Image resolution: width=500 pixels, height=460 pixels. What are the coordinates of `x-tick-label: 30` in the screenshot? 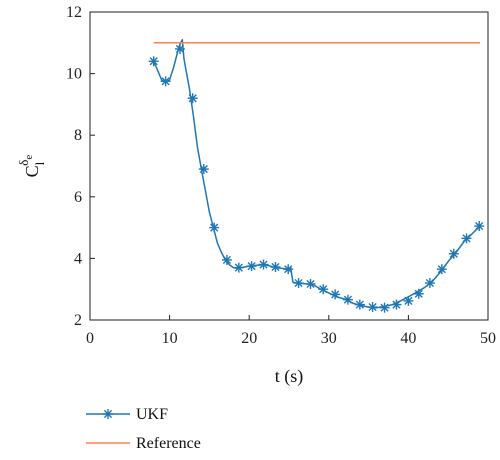 It's located at (329, 338).